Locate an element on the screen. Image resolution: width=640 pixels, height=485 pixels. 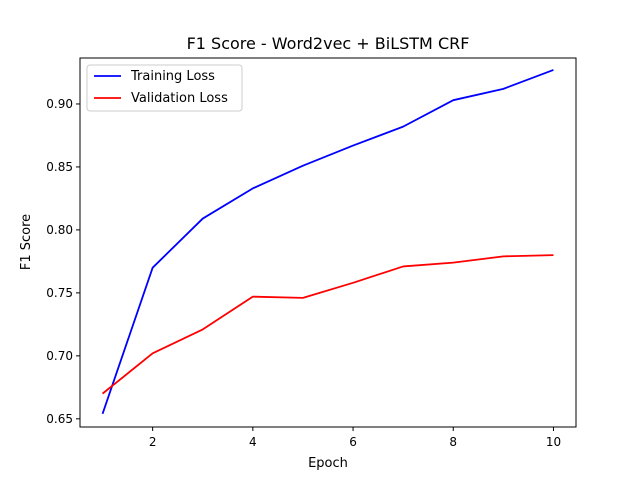
x-axis-label: Epoch is located at coordinates (328, 463).